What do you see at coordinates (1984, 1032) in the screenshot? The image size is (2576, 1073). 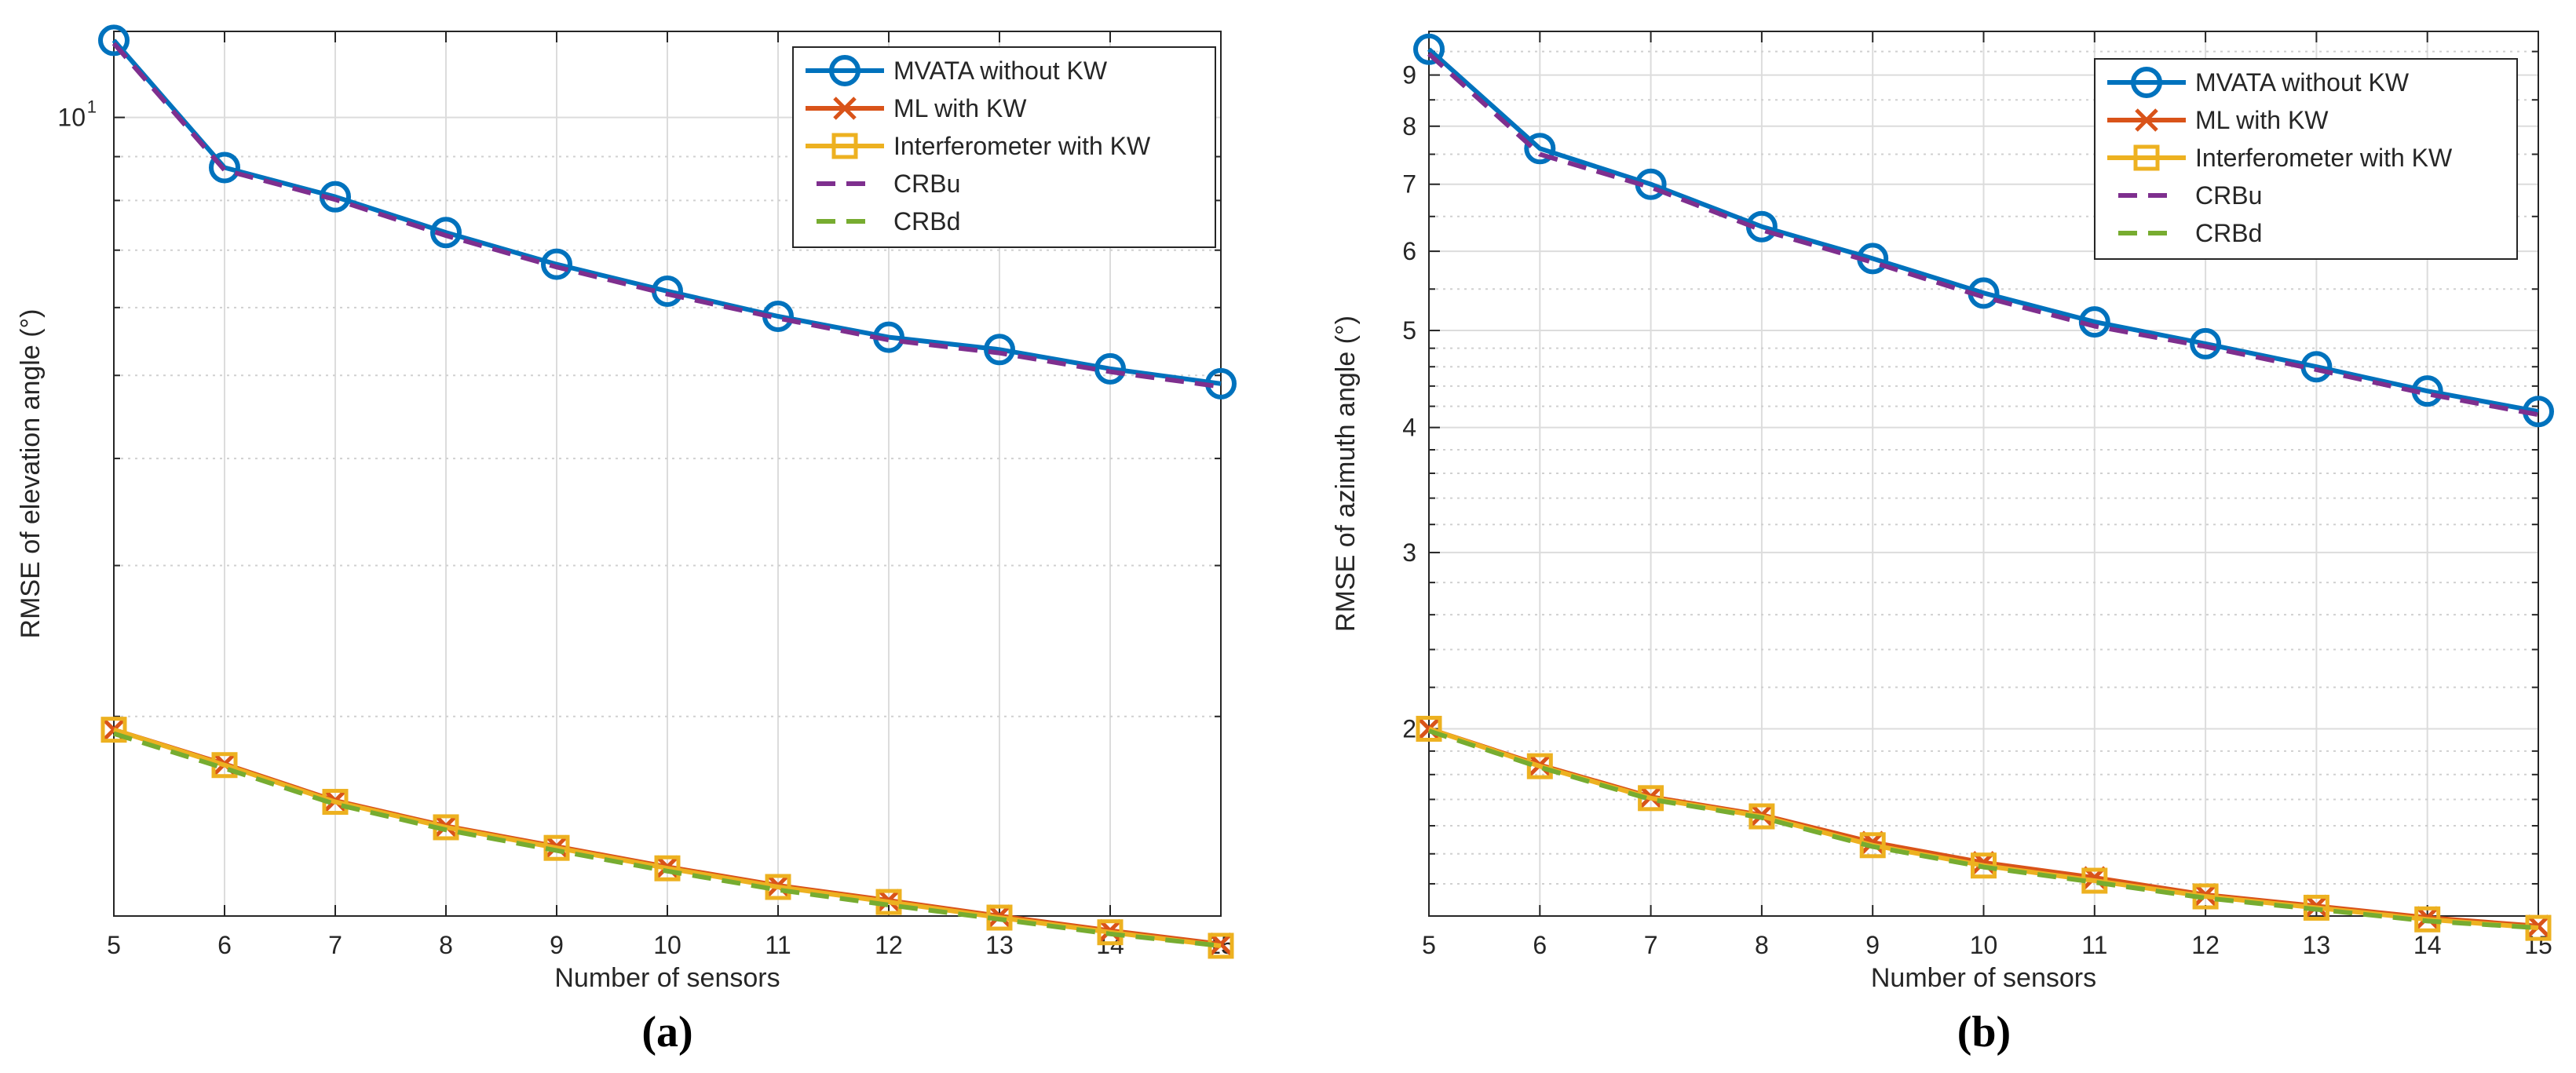 I see `panel-label: (b)` at bounding box center [1984, 1032].